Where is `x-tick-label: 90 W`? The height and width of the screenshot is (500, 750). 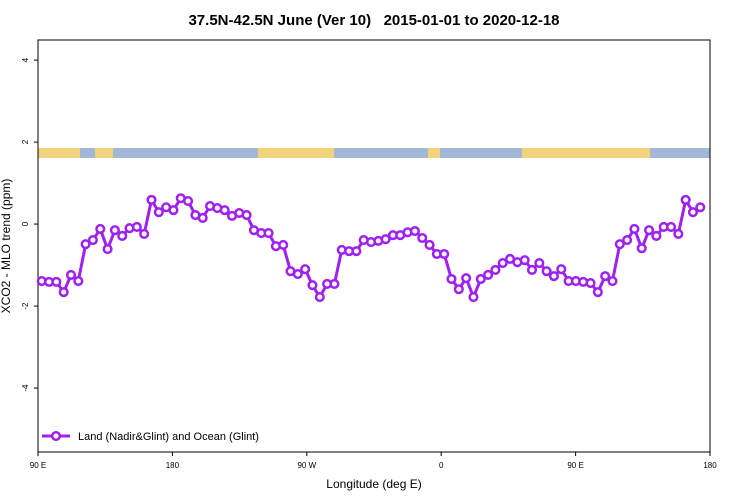
x-tick-label: 90 W is located at coordinates (306, 465).